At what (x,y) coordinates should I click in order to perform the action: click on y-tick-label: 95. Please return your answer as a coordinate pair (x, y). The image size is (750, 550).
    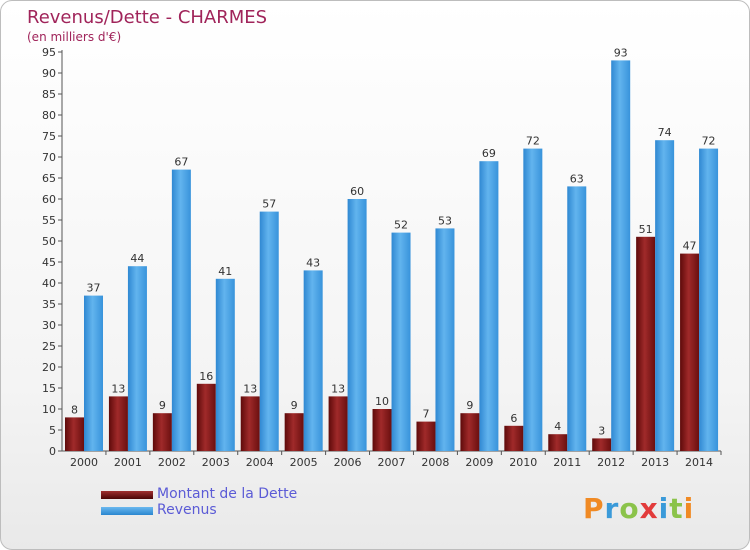
    Looking at the image, I should click on (49, 52).